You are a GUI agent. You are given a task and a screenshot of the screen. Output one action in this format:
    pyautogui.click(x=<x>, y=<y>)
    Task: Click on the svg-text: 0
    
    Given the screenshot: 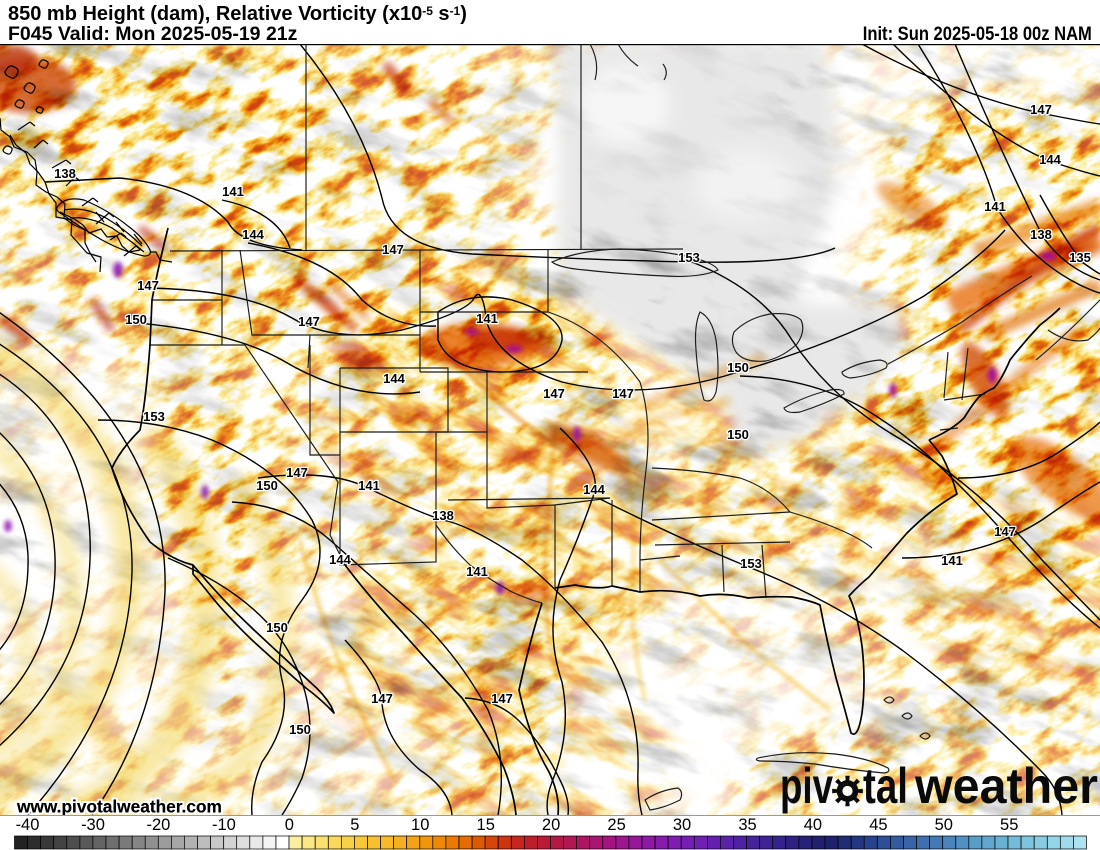 What is the action you would take?
    pyautogui.click(x=289, y=825)
    